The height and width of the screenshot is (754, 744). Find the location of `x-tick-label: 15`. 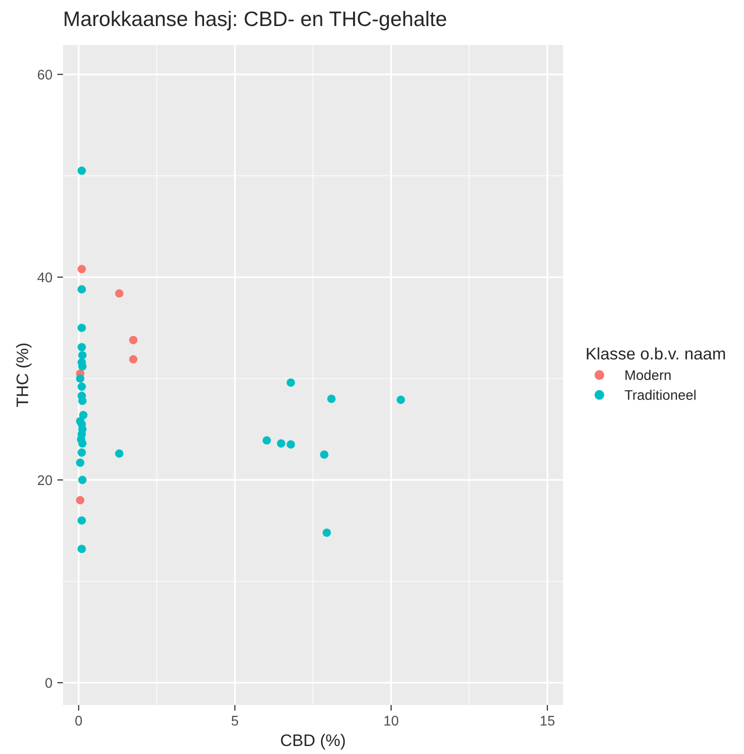

x-tick-label: 15 is located at coordinates (547, 721).